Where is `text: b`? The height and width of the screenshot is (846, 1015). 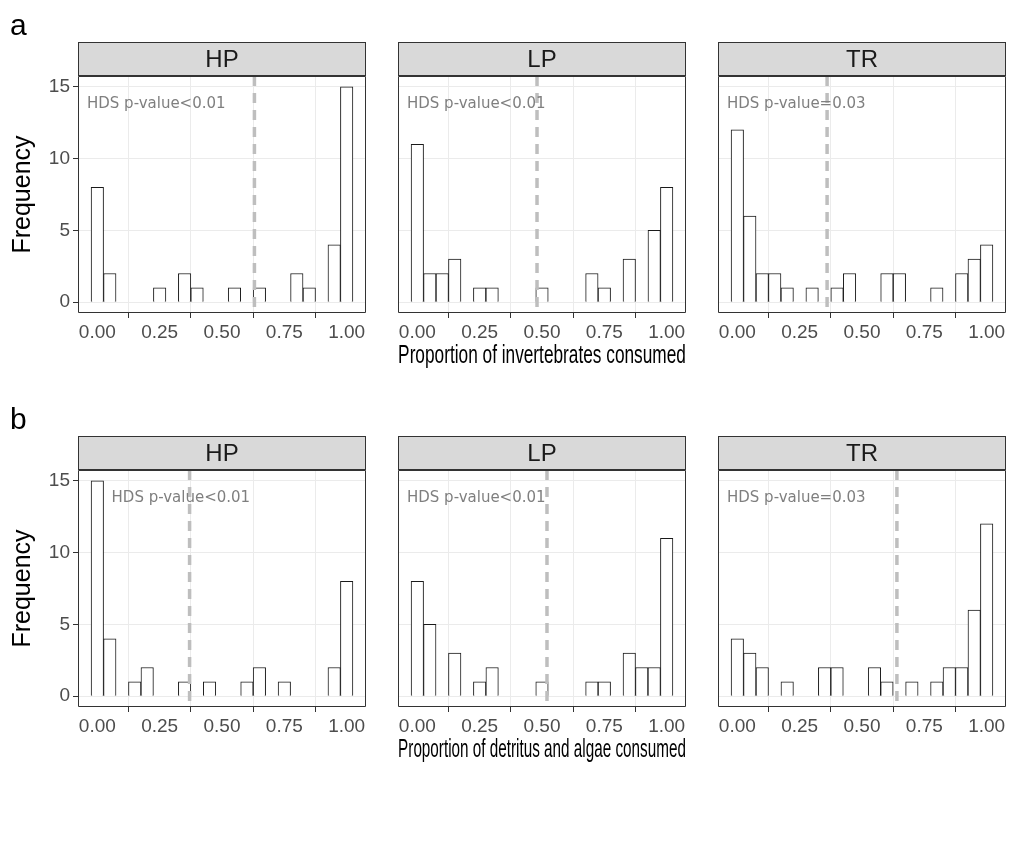
text: b is located at coordinates (18, 419).